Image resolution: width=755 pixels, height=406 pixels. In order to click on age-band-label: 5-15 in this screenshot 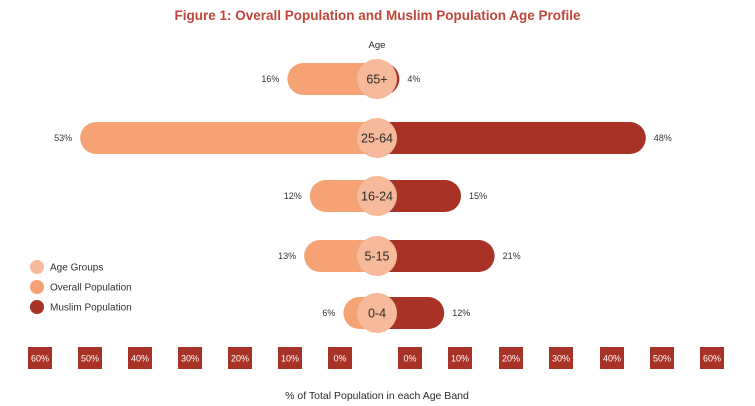, I will do `click(376, 257)`.